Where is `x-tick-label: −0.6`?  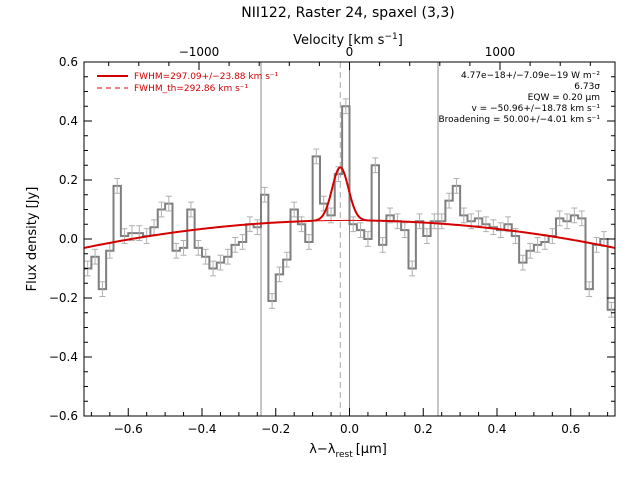
x-tick-label: −0.6 is located at coordinates (128, 429).